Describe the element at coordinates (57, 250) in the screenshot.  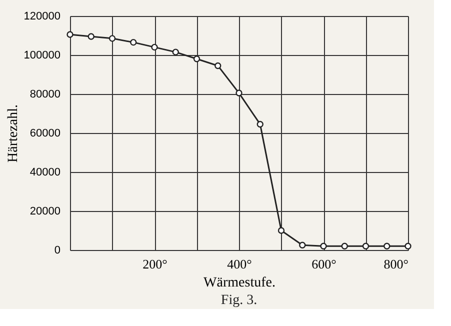
I see `y-tick-label: 0` at that location.